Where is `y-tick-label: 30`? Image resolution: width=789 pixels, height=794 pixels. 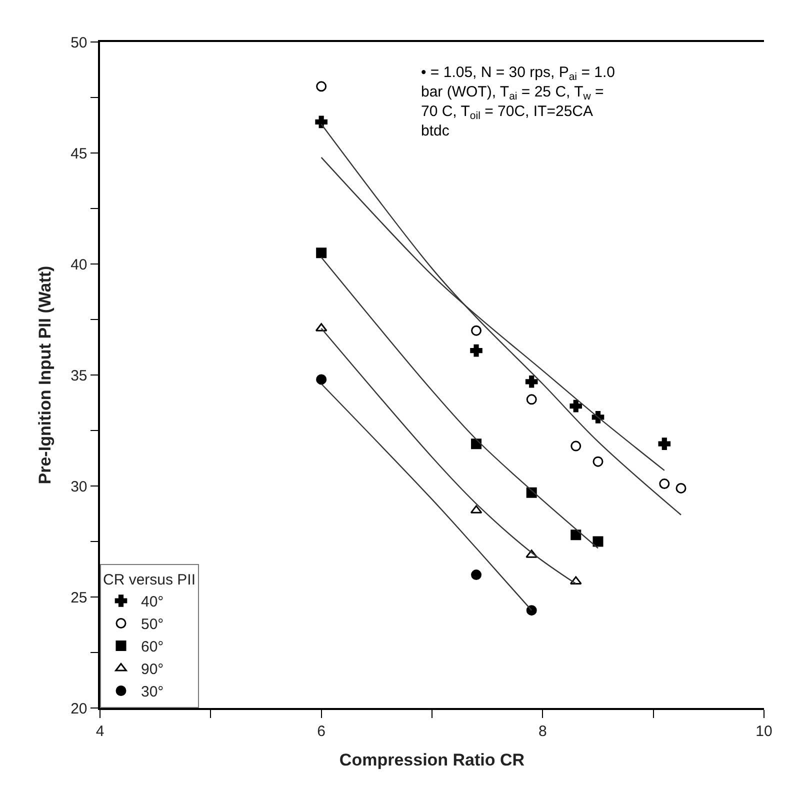
y-tick-label: 30 is located at coordinates (79, 487).